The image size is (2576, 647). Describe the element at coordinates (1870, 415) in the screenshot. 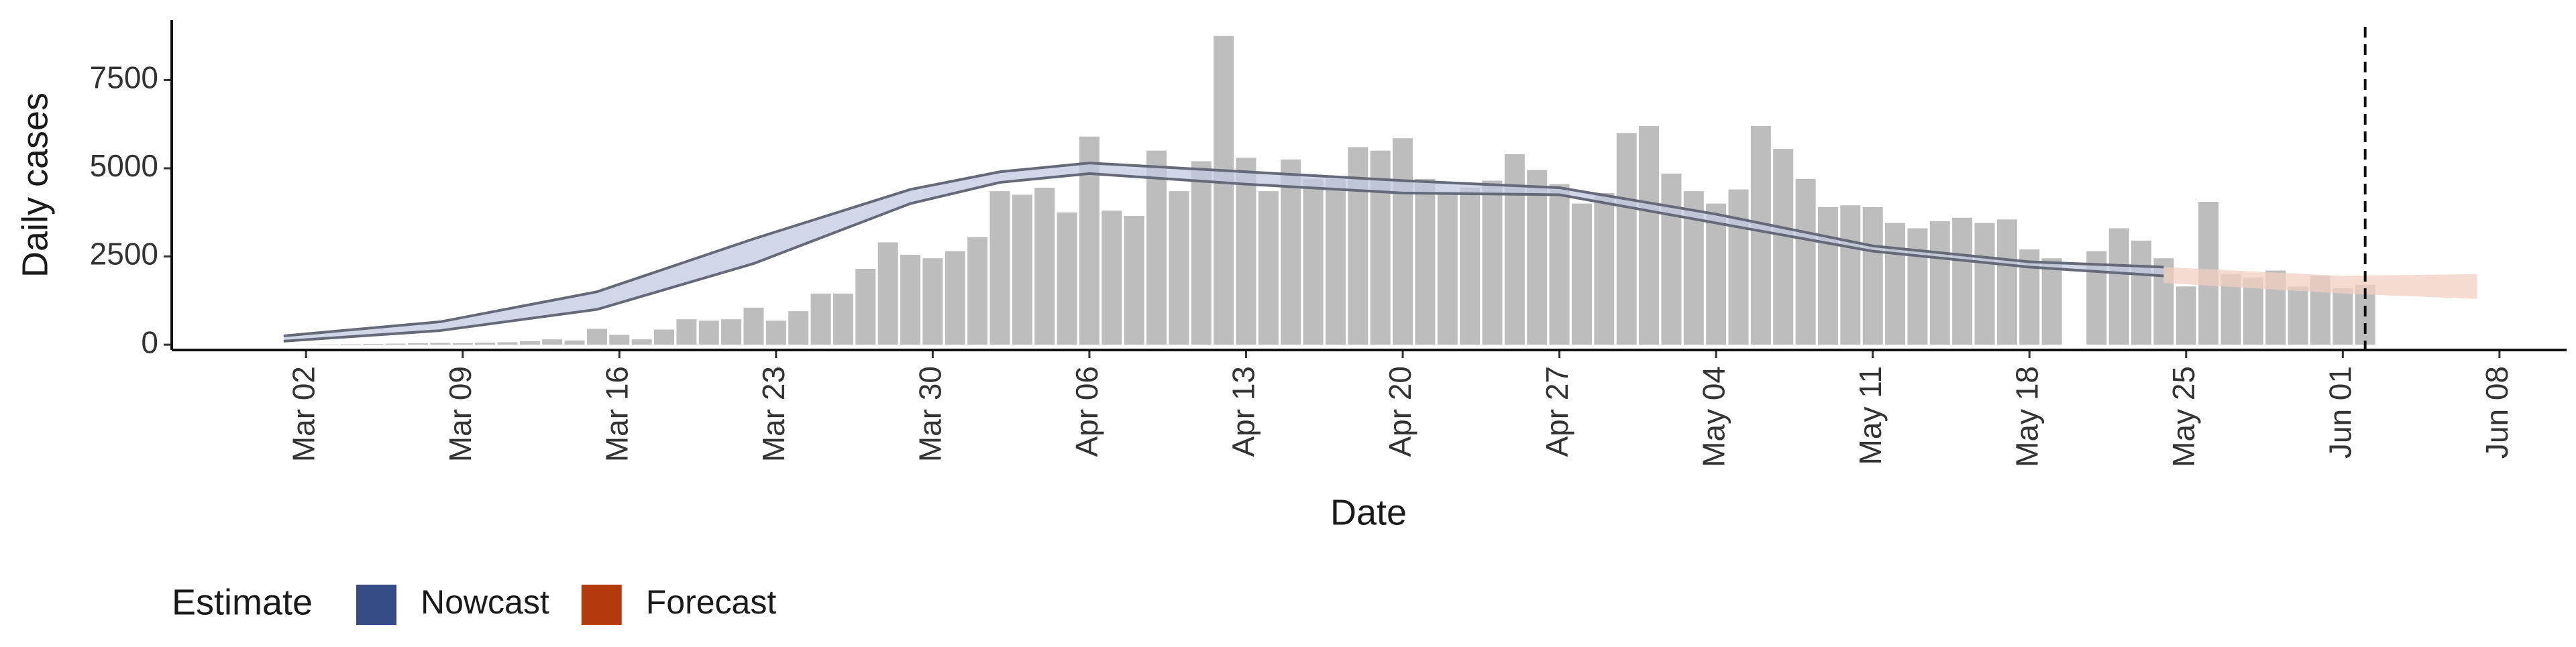

I see `x-tick-label: May 11` at that location.